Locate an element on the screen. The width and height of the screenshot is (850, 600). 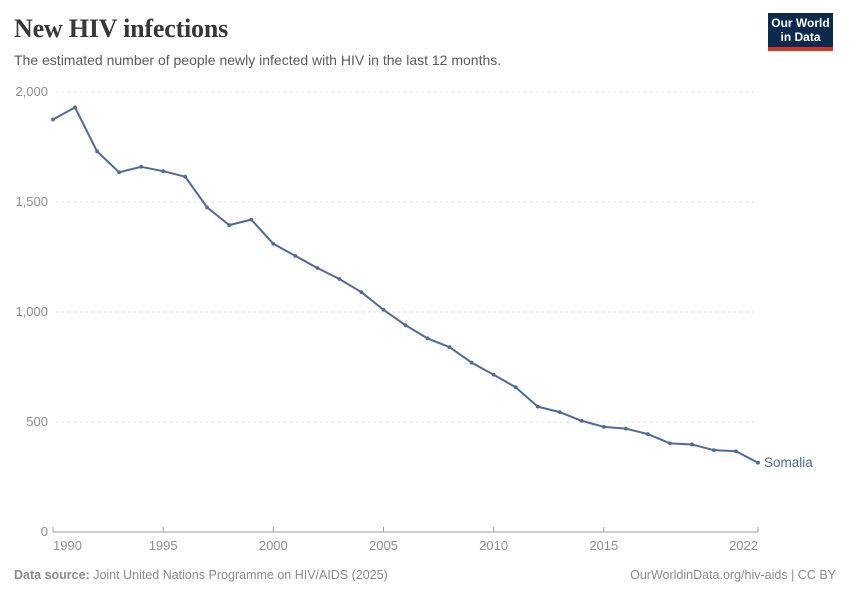
y-tick-label: 2,000 is located at coordinates (31, 91).